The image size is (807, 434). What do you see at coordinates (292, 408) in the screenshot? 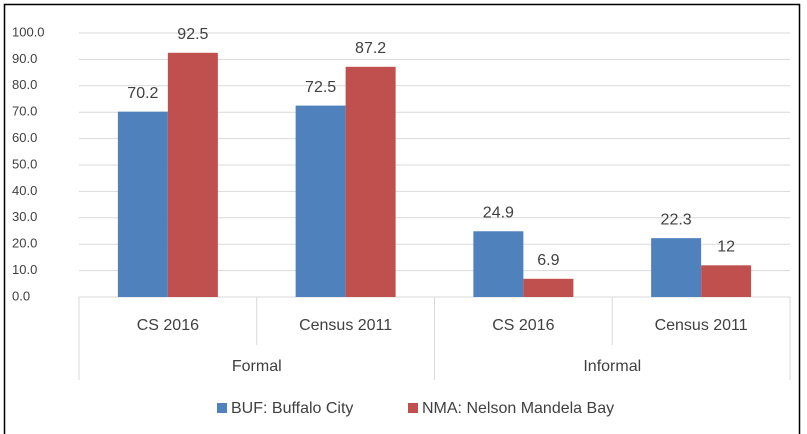
I see `legend-label: BUF: Buffalo City` at bounding box center [292, 408].